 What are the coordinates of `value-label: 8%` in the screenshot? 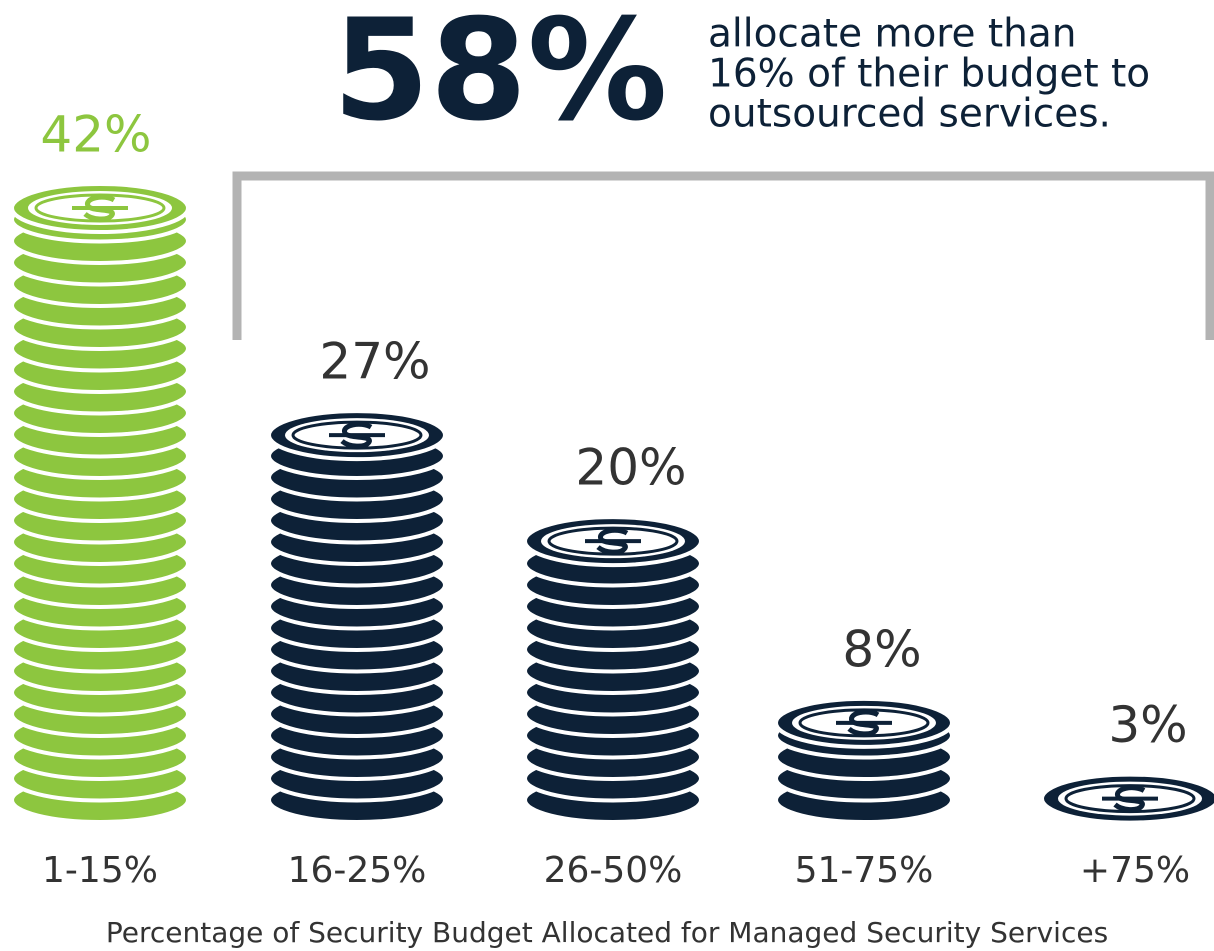 It's located at (881, 649).